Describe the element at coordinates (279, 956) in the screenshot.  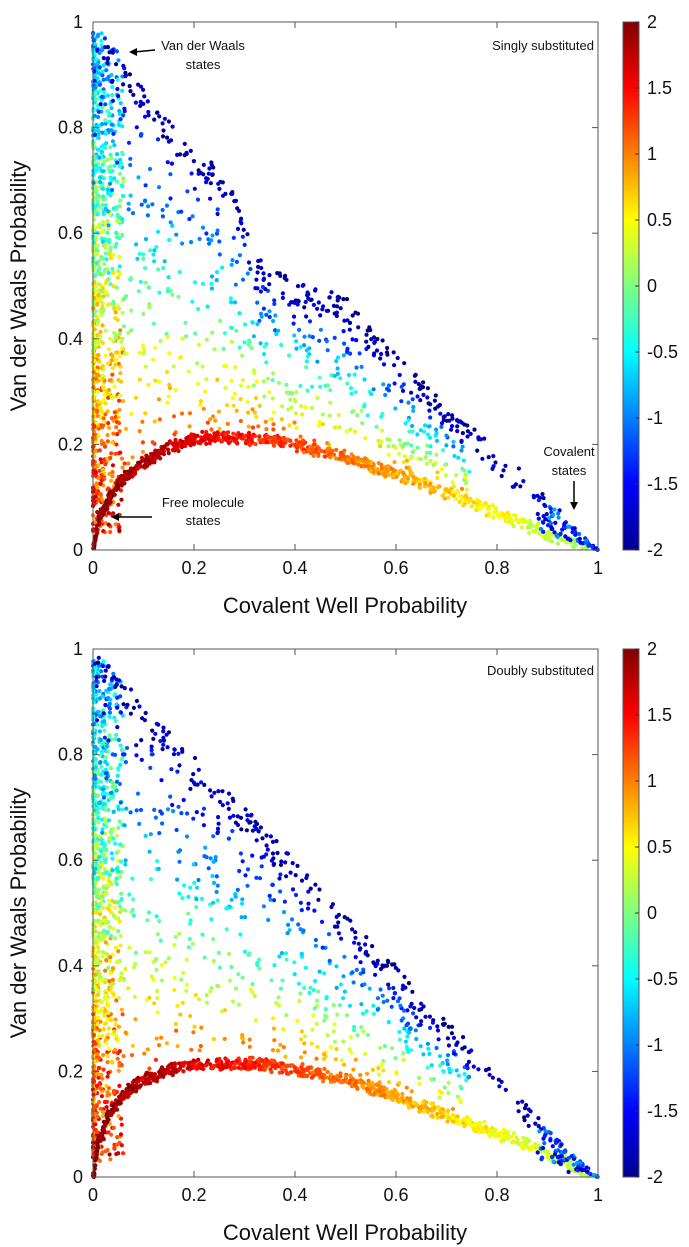
I see `data-point-2058` at that location.